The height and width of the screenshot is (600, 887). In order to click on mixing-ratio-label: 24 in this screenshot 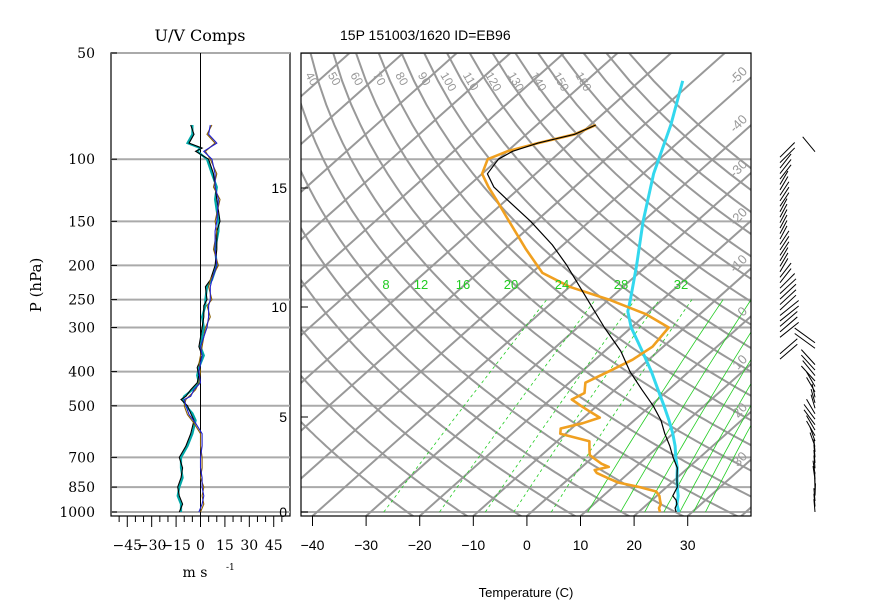, I will do `click(562, 284)`.